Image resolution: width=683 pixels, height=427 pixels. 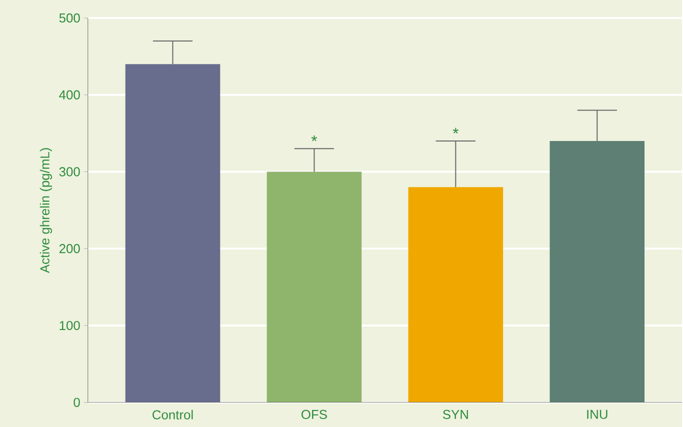 What do you see at coordinates (172, 415) in the screenshot?
I see `x-tick-label: Control` at bounding box center [172, 415].